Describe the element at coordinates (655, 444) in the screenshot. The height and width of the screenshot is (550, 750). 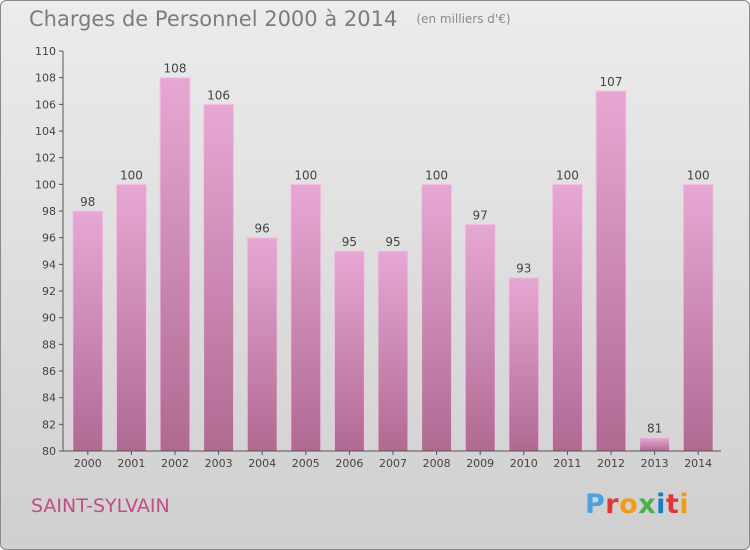
I see `bar-2013` at that location.